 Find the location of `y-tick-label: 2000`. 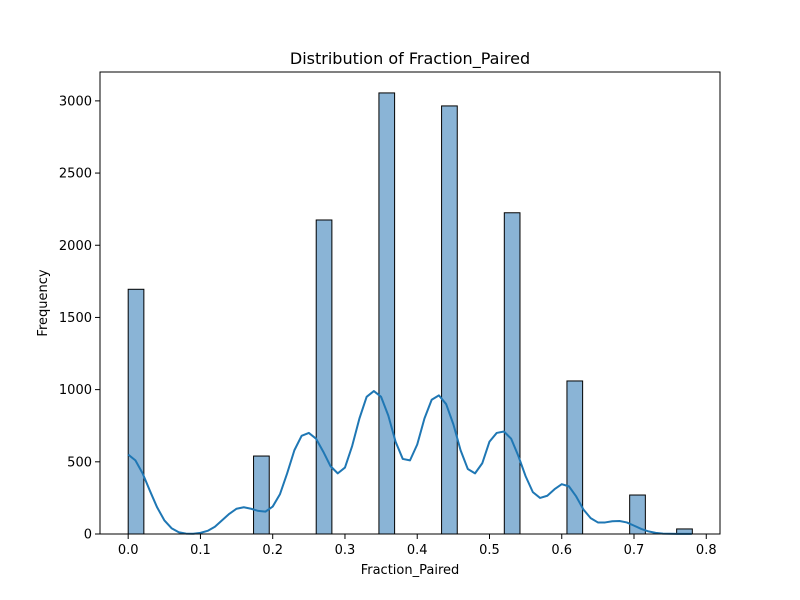

y-tick-label: 2000 is located at coordinates (75, 246).